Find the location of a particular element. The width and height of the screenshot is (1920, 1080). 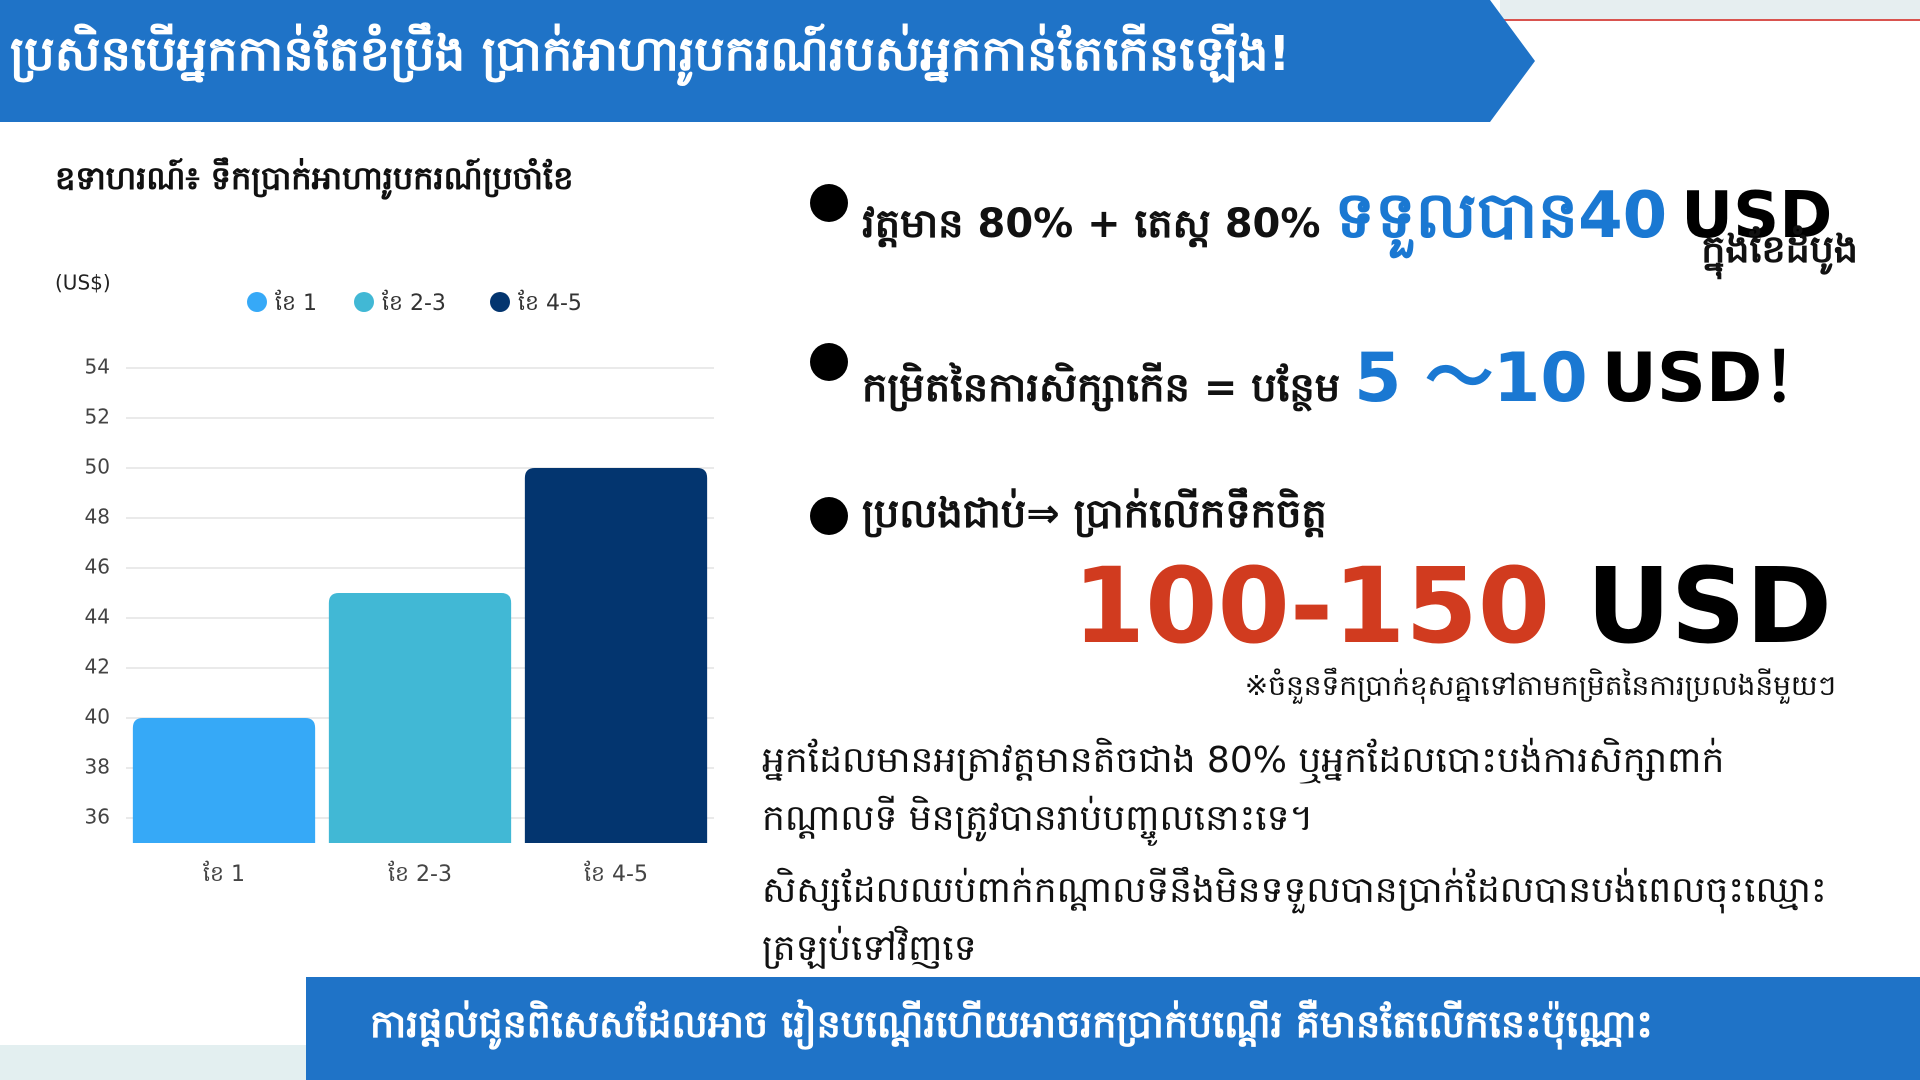

top-strip is located at coordinates (1710, 10).